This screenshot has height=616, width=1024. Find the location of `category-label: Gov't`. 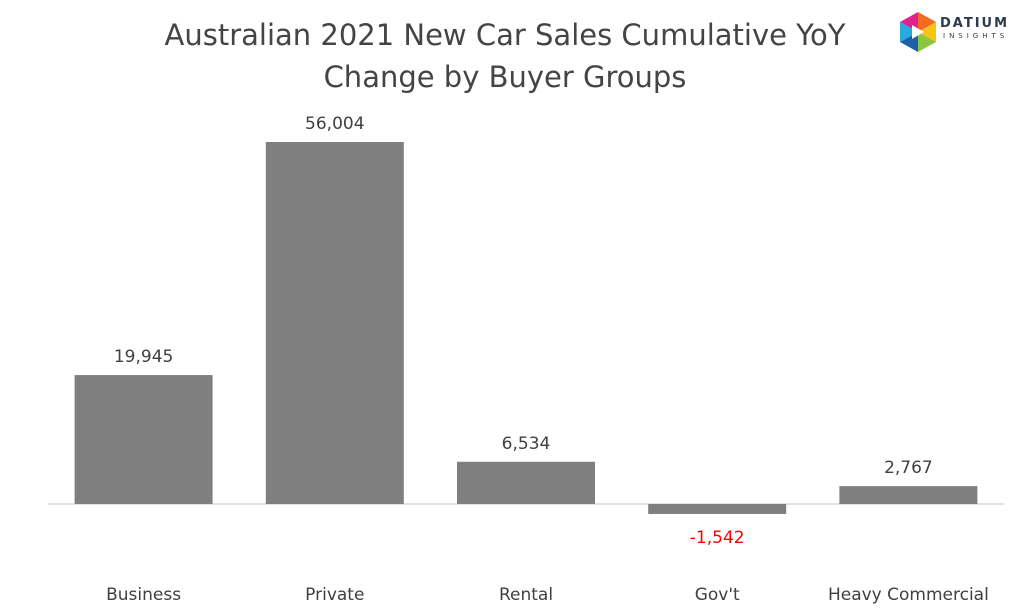

category-label: Gov't is located at coordinates (717, 595).